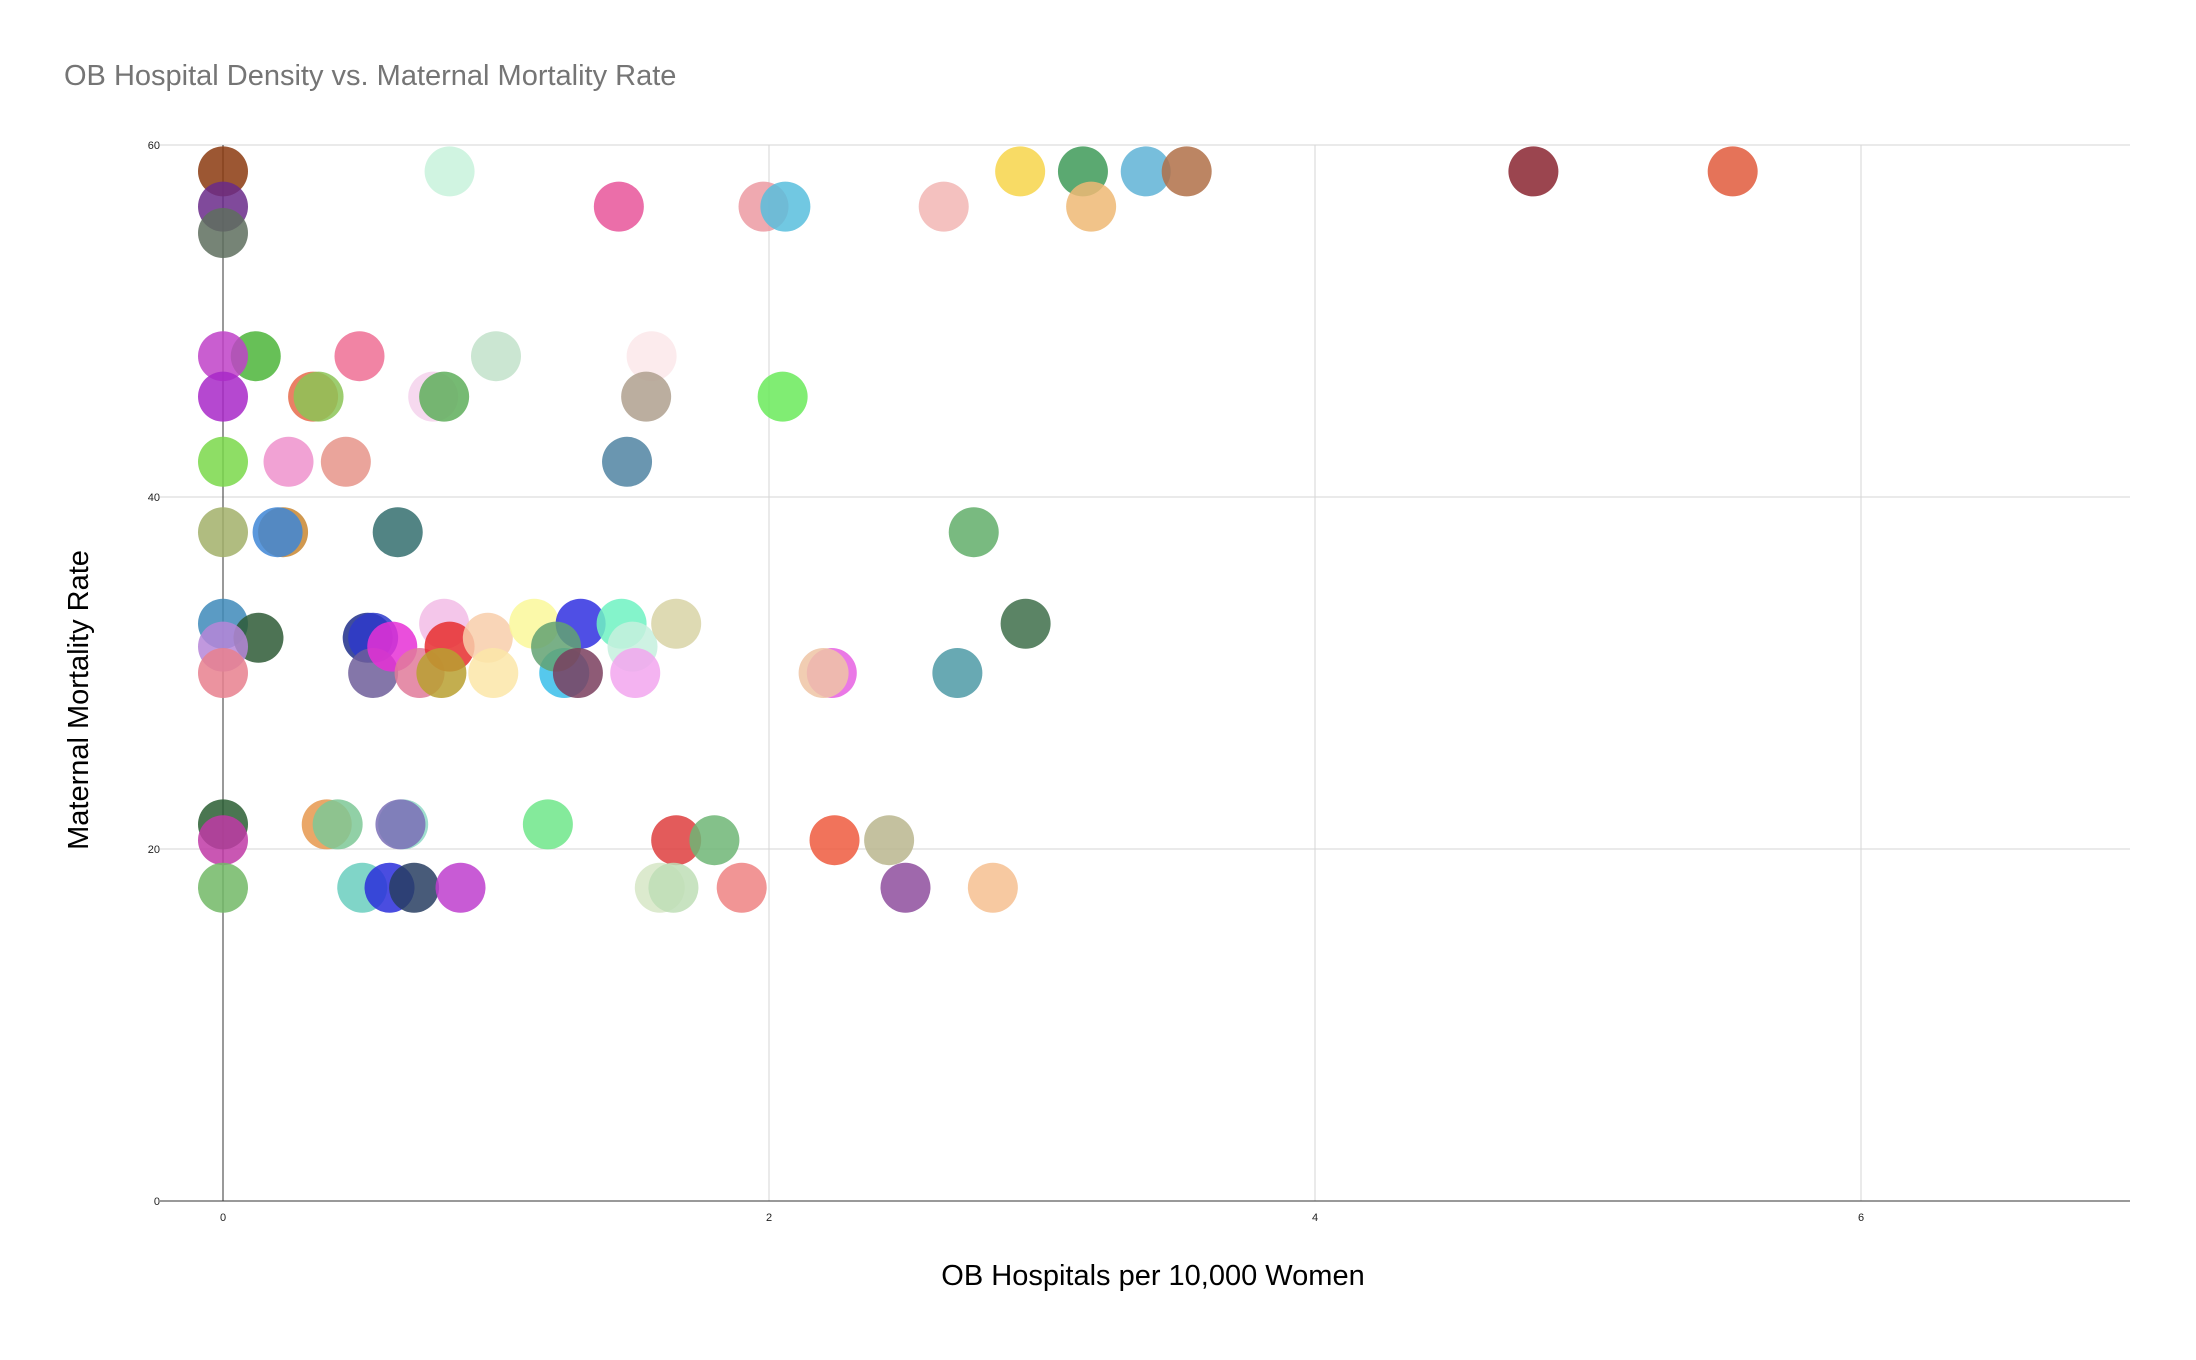  I want to click on x-tick-label: 6, so click(1861, 1218).